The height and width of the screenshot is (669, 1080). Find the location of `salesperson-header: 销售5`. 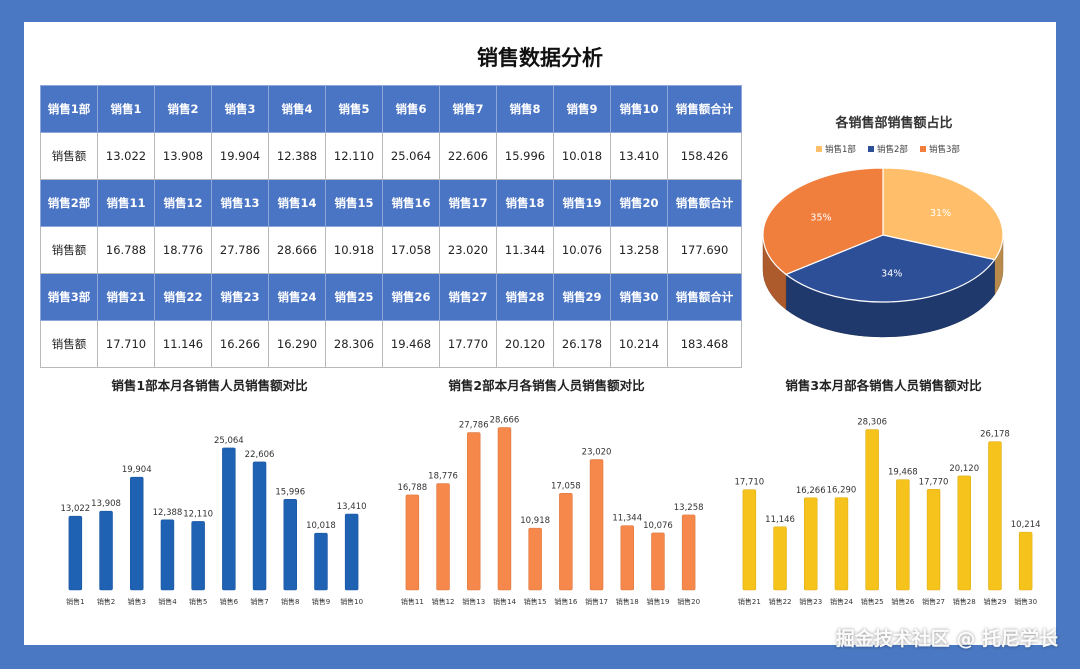

salesperson-header: 销售5 is located at coordinates (354, 109).